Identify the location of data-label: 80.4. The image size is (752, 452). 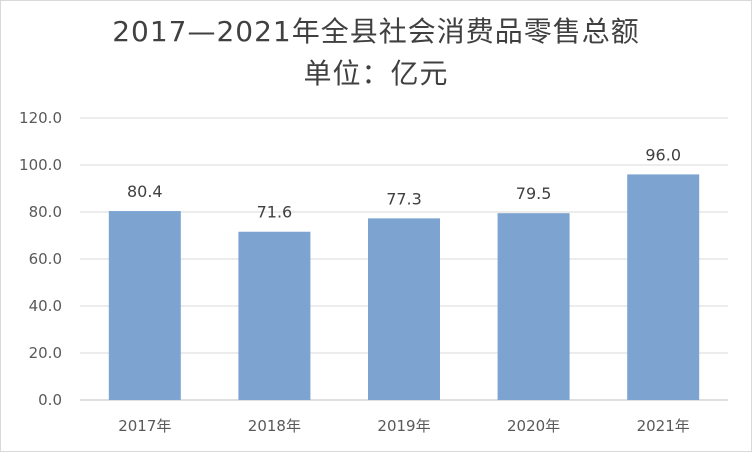
(145, 191).